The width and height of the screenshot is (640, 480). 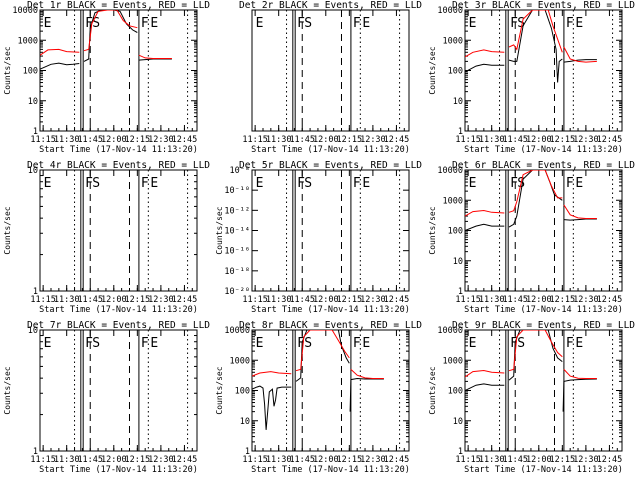 What do you see at coordinates (563, 300) in the screenshot?
I see `x-tick-label-6: 12:15` at bounding box center [563, 300].